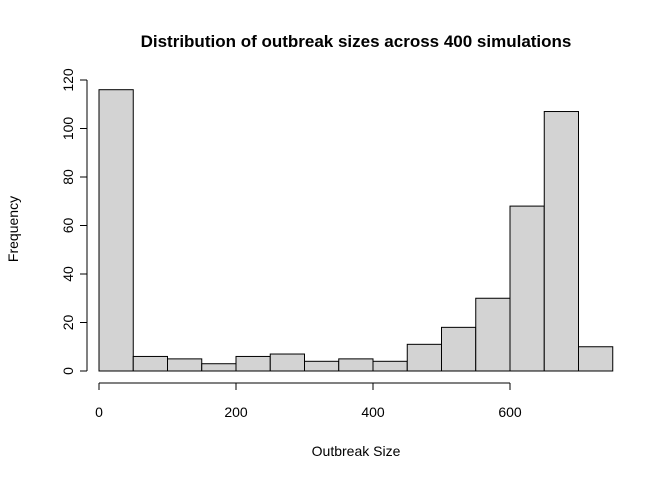 This screenshot has width=672, height=485. Describe the element at coordinates (68, 226) in the screenshot. I see `y-tick-label: 60` at that location.